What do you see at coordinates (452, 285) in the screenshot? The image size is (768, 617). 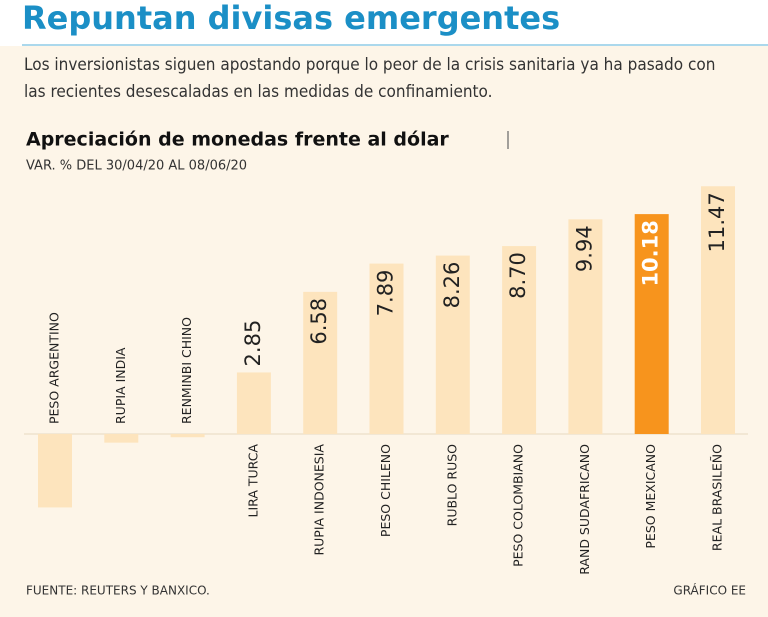 I see `value-label: 8.26` at bounding box center [452, 285].